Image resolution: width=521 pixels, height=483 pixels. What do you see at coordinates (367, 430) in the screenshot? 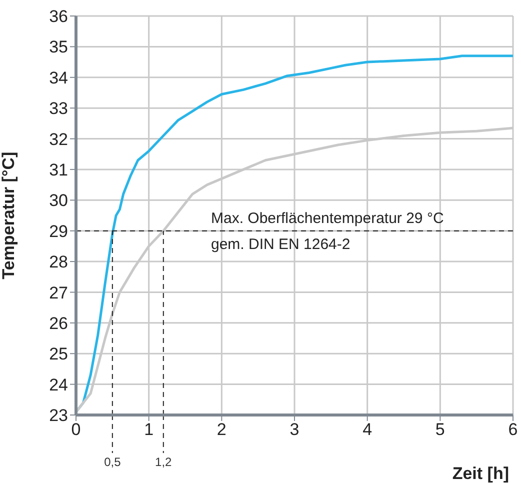
I see `x-tick-label: 4` at bounding box center [367, 430].